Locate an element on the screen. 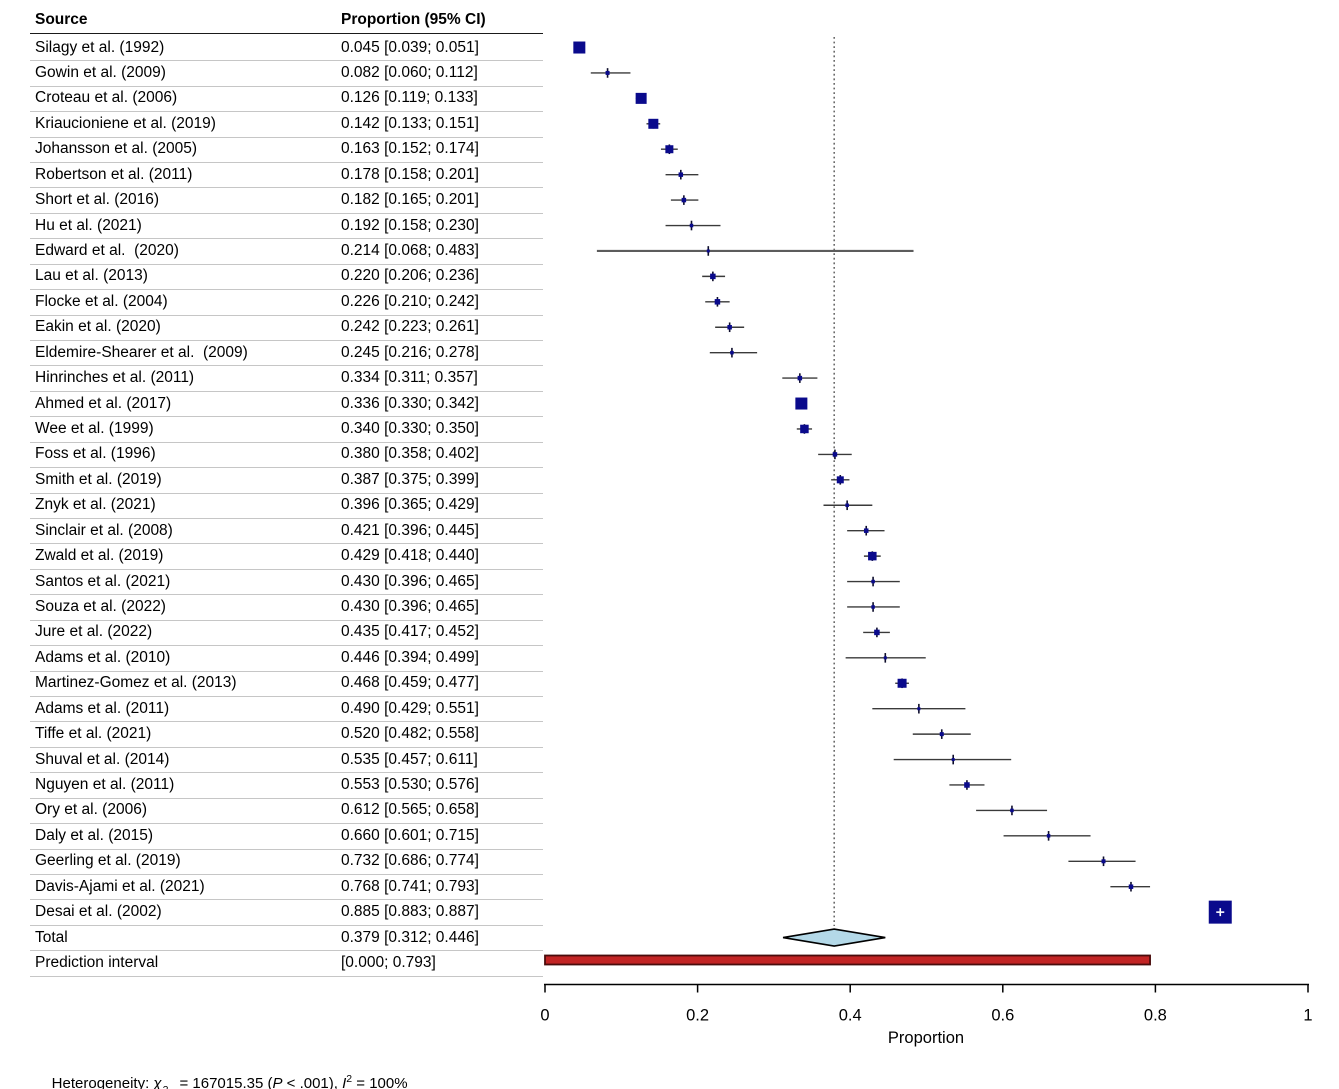 The width and height of the screenshot is (1339, 1089). table-row: Adams et al. (2011) 0.490 [0.429; 0.551] is located at coordinates (286, 709).